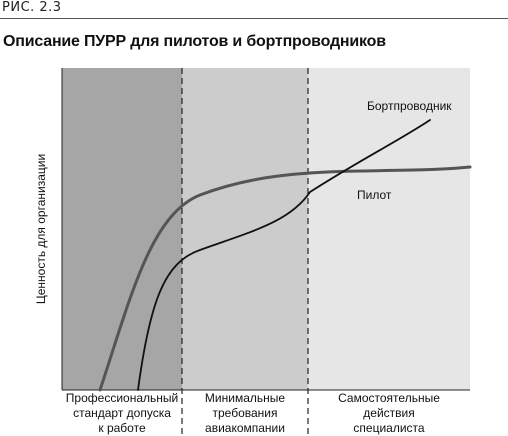 The width and height of the screenshot is (508, 436). Describe the element at coordinates (245, 428) in the screenshot. I see `zone-2-label-line-3: авиакомпании` at that location.